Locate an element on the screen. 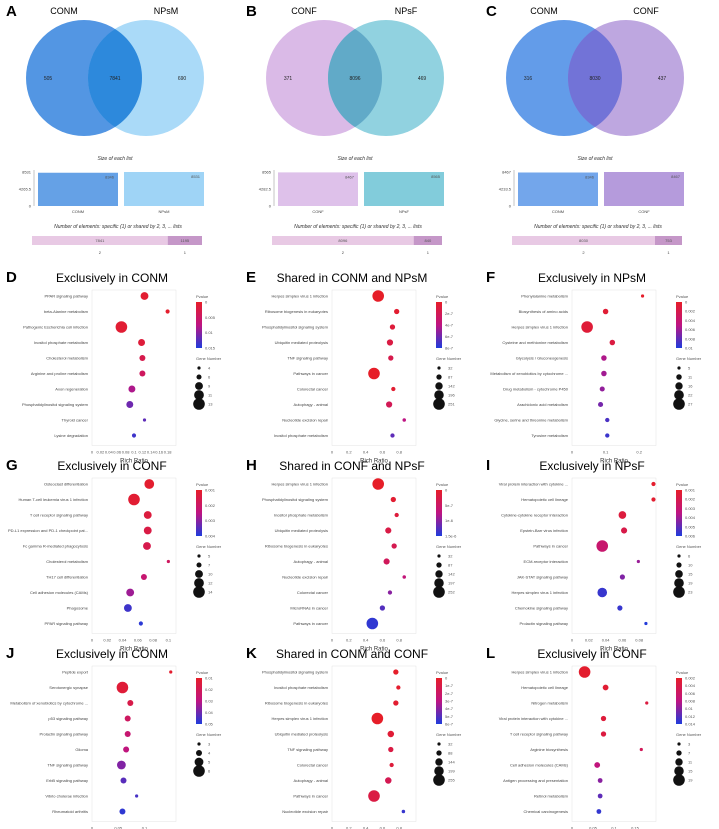 Image resolution: width=719 pixels, height=829 pixels. x-tick: 0.2 is located at coordinates (349, 640).